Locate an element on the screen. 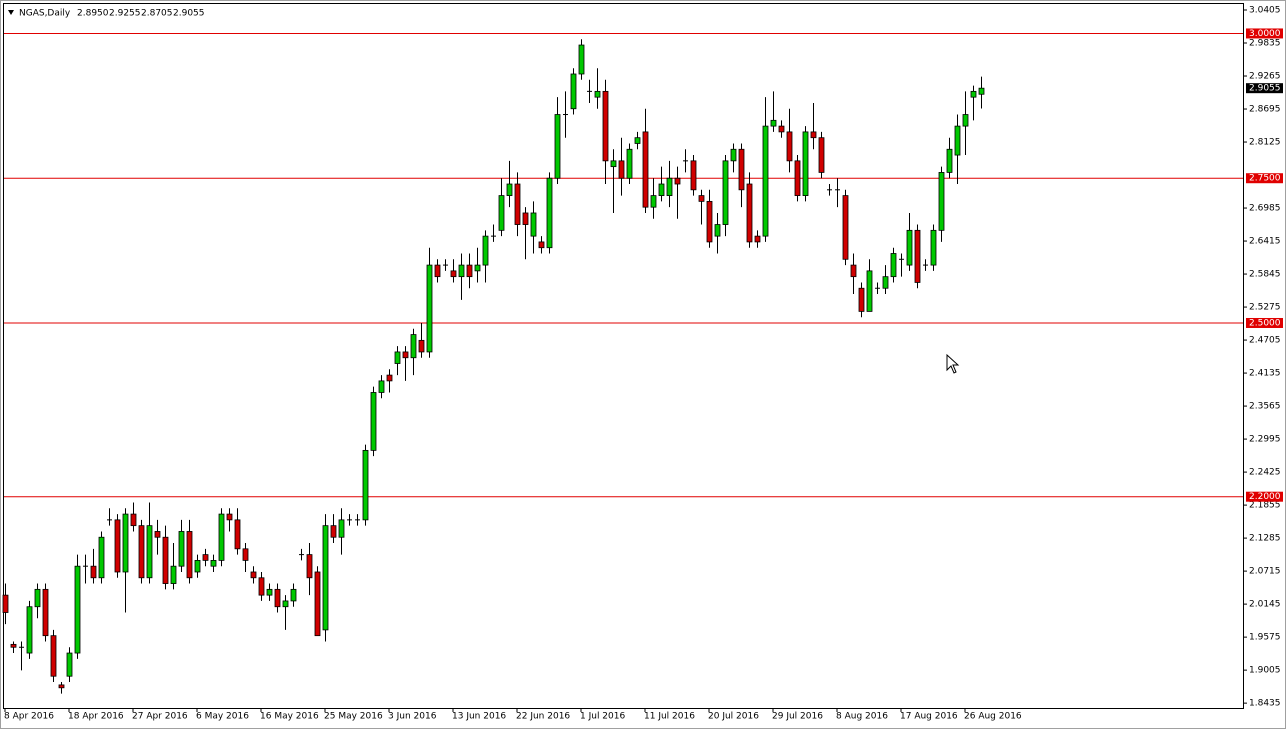  x-tick-label: 27 Apr 2016 is located at coordinates (160, 717).